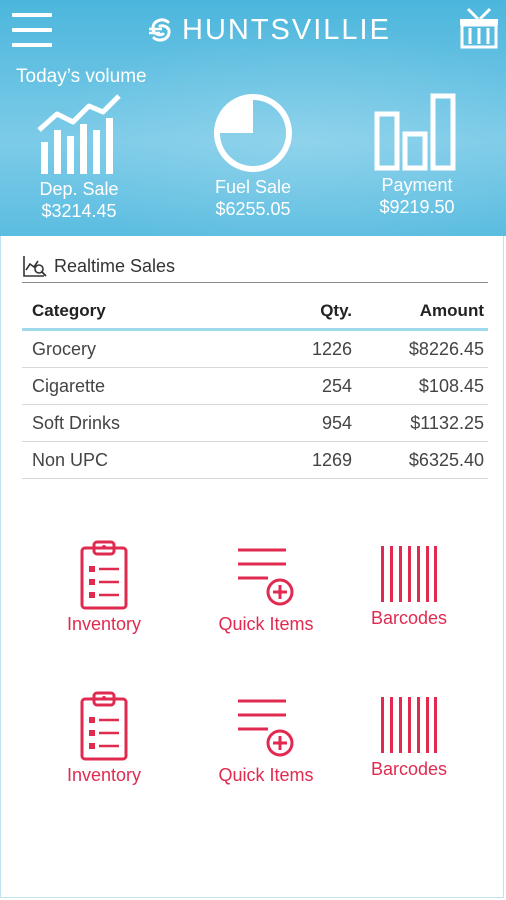  I want to click on table-row: Non UPC 1269 $6325.40, so click(255, 460).